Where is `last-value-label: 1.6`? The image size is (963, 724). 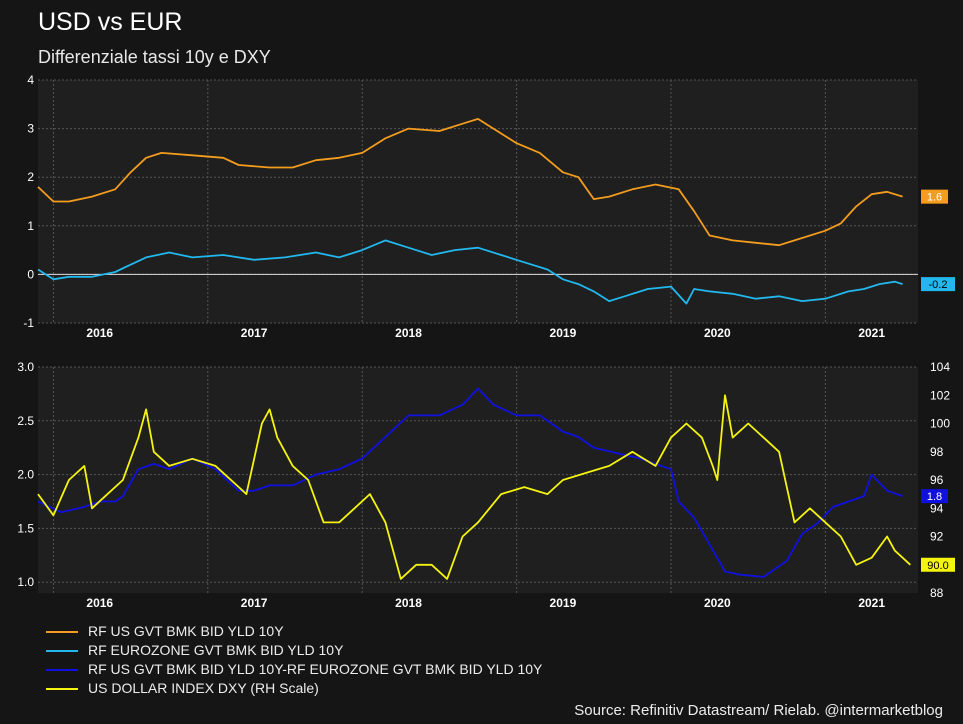 last-value-label: 1.6 is located at coordinates (934, 198).